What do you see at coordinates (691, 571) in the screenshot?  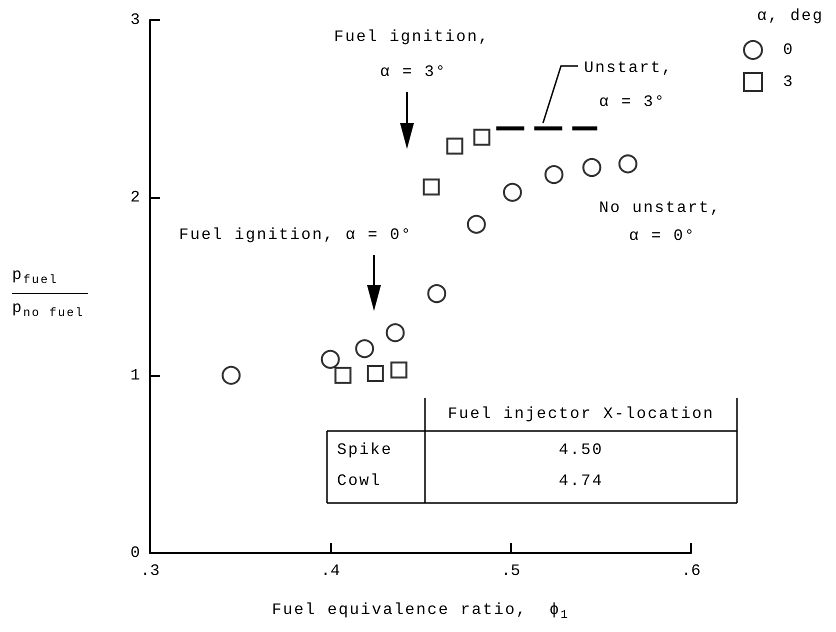 I see `x-tick-label: .6` at bounding box center [691, 571].